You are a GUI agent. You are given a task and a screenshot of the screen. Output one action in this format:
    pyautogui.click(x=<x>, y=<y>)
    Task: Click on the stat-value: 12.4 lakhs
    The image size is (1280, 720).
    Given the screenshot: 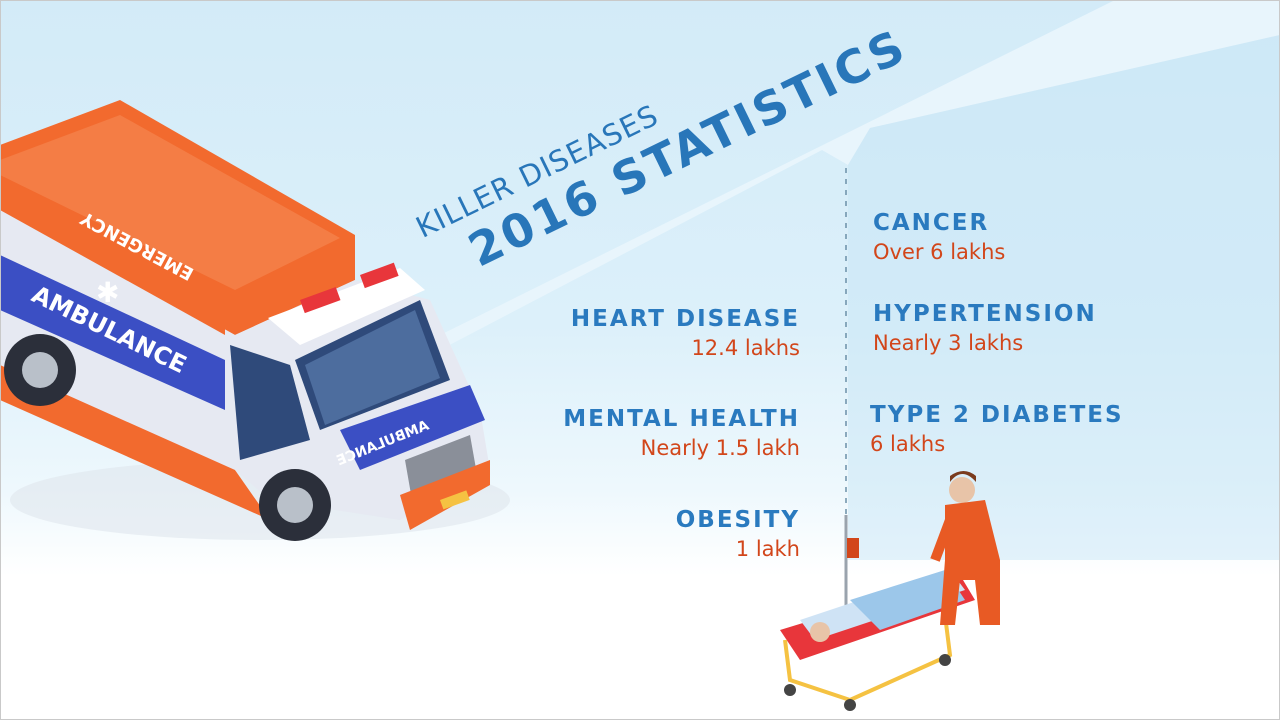 What is the action you would take?
    pyautogui.click(x=745, y=348)
    